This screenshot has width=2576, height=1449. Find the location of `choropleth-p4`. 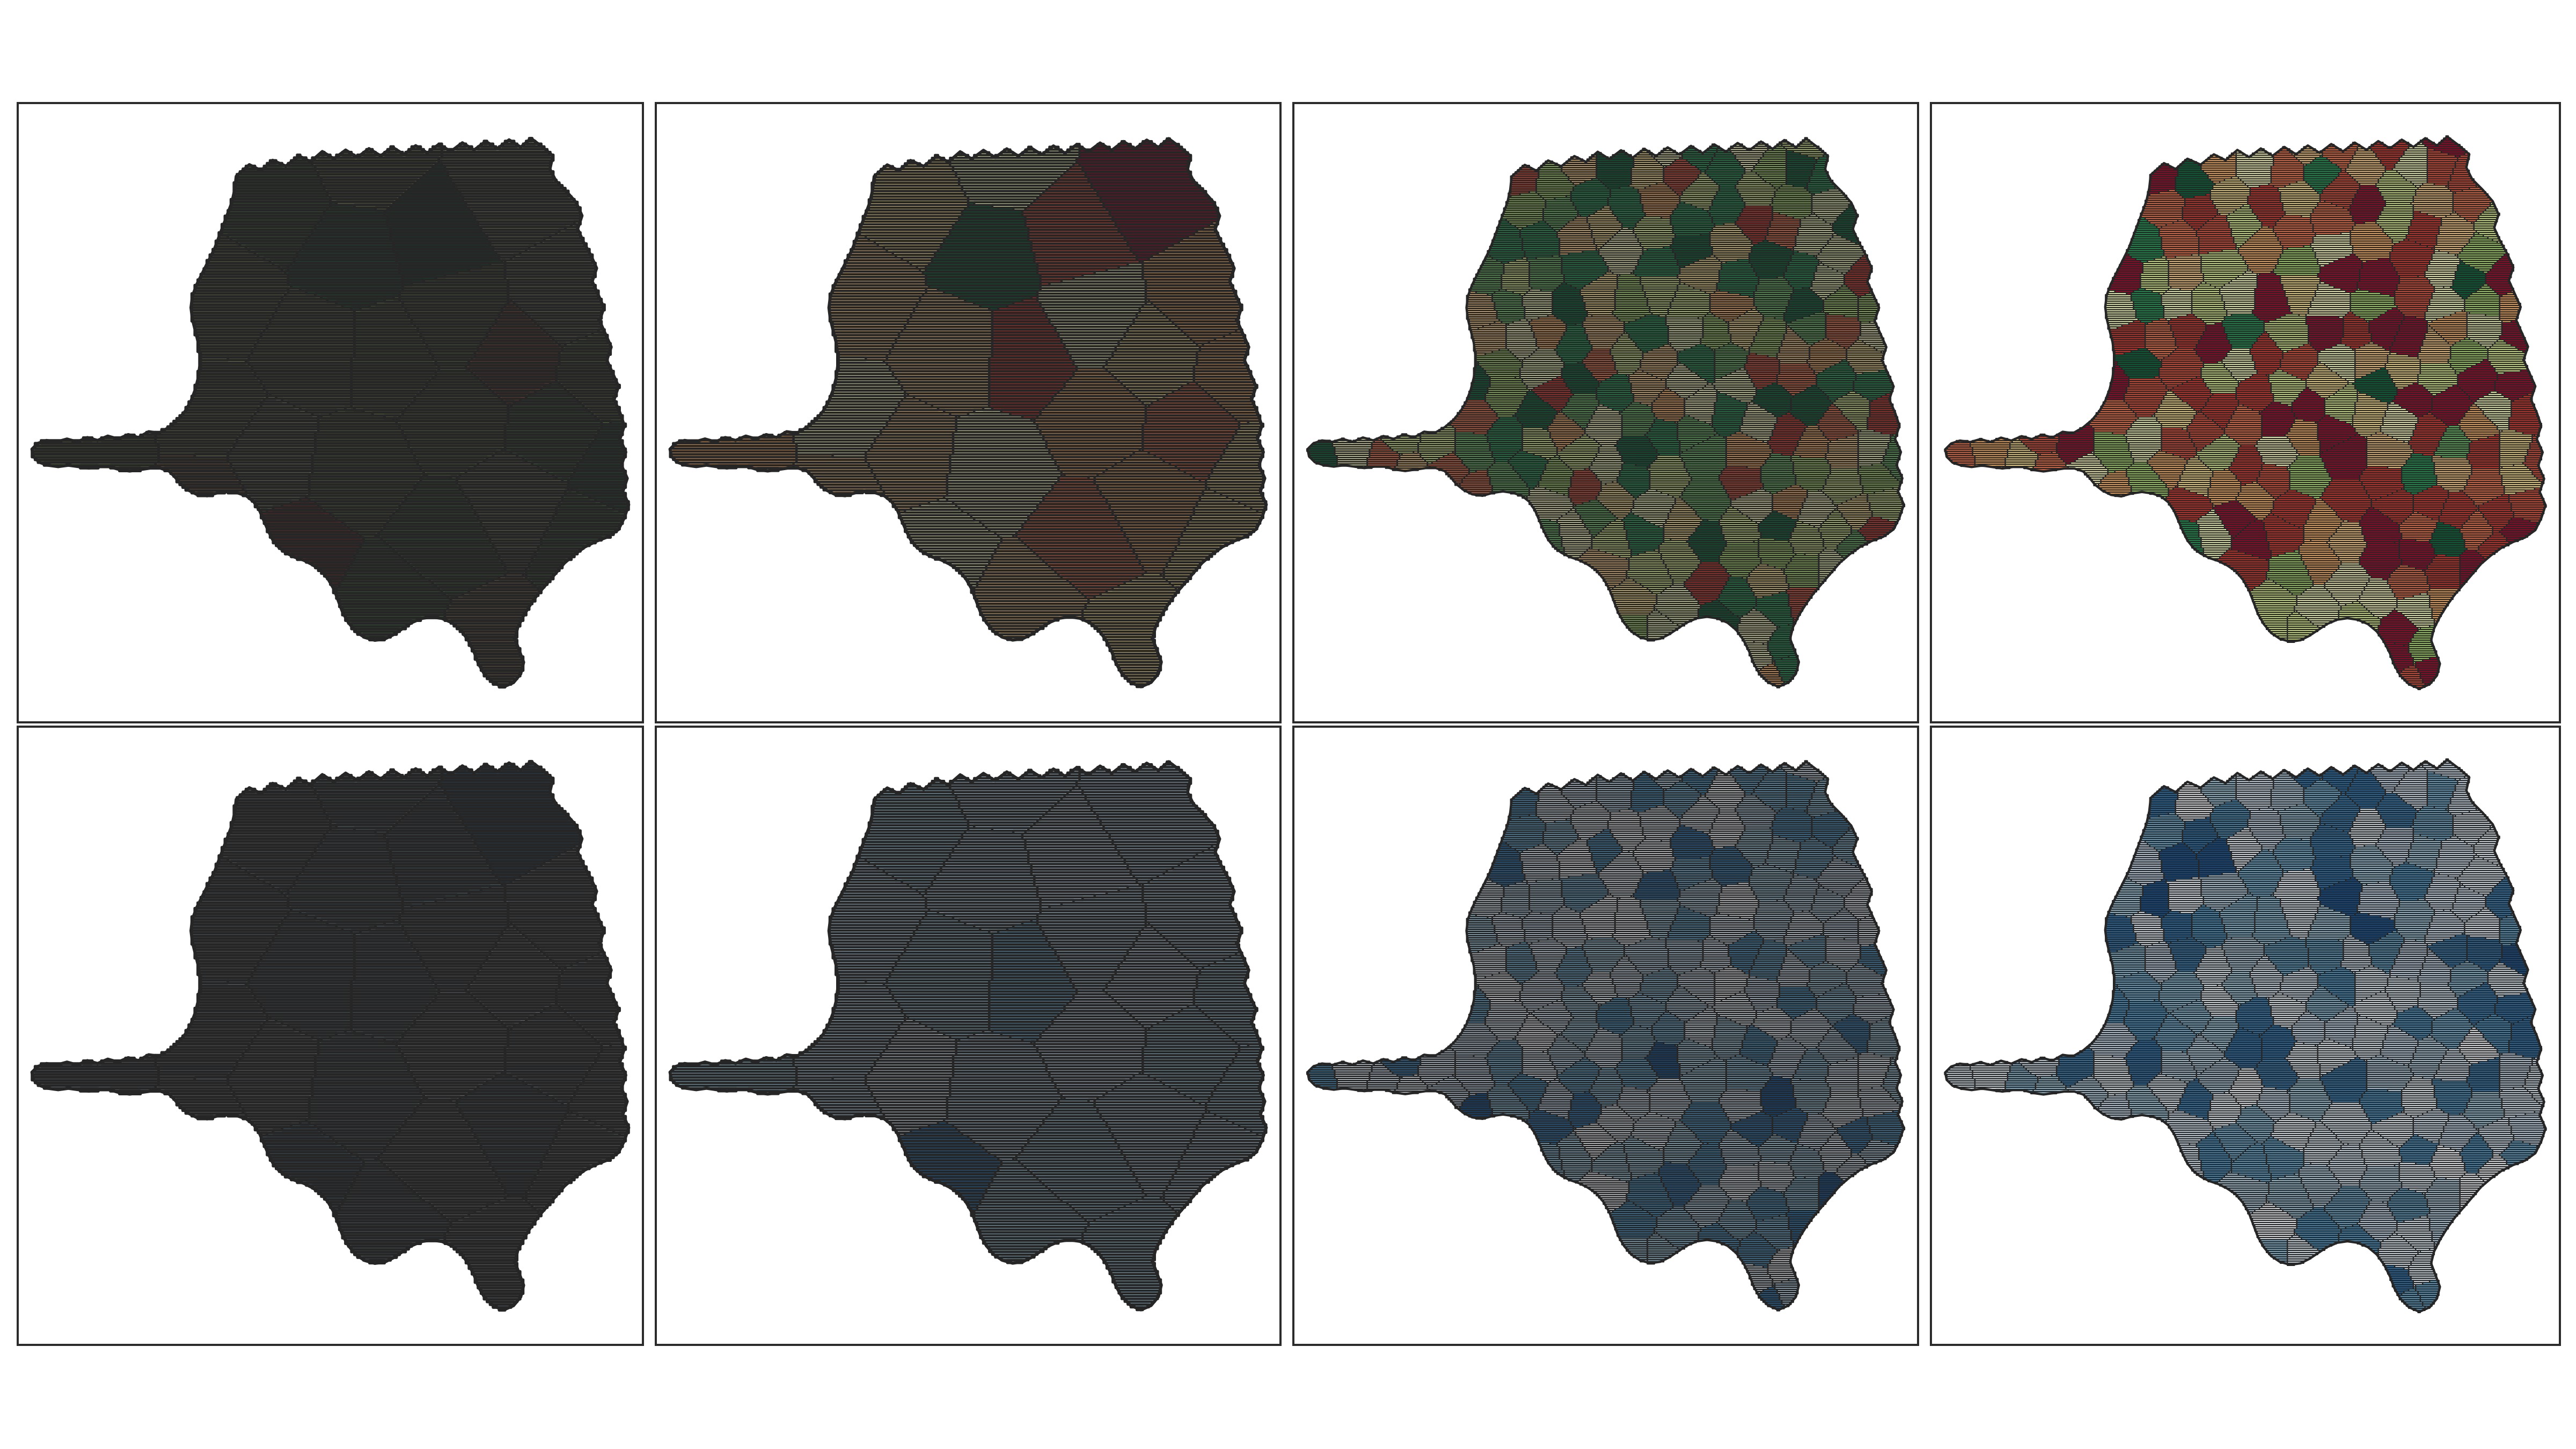

choropleth-p4 is located at coordinates (2245, 412).